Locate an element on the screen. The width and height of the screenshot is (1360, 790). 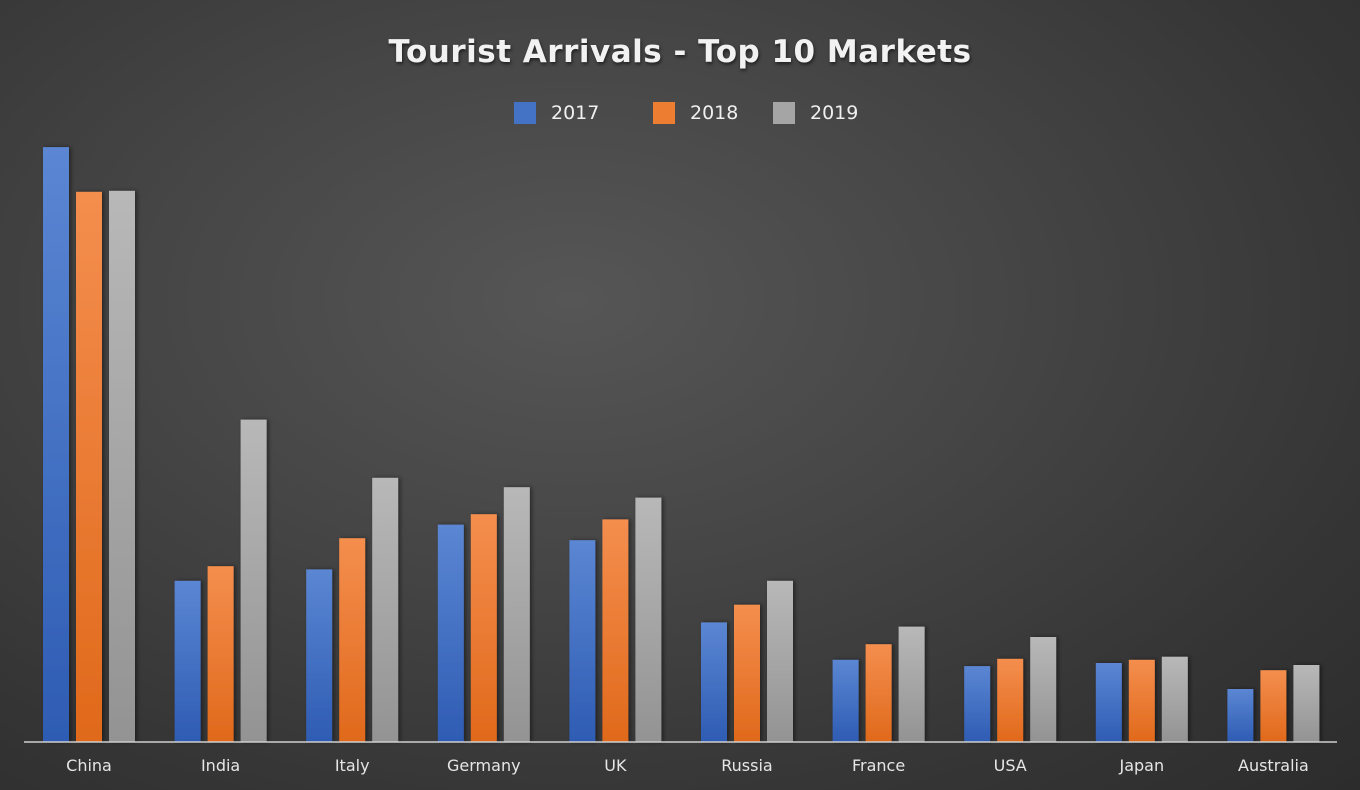
x-tick-label-usa: USA is located at coordinates (1010, 765).